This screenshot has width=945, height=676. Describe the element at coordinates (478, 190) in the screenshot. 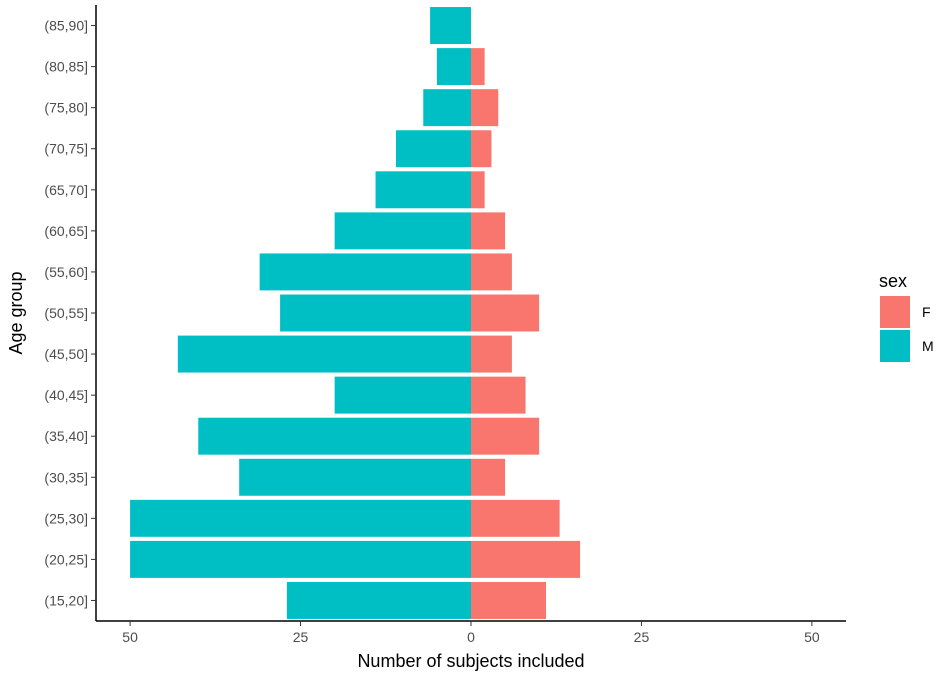

I see `bar-F-(65,70]` at that location.